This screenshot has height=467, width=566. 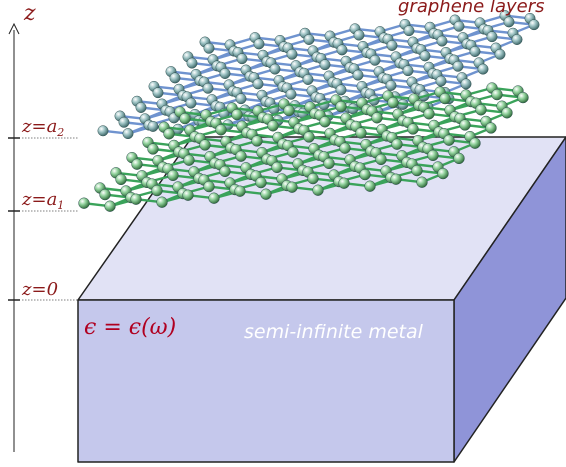 What do you see at coordinates (14, 28) in the screenshot?
I see `z-axis-arrowhead` at bounding box center [14, 28].